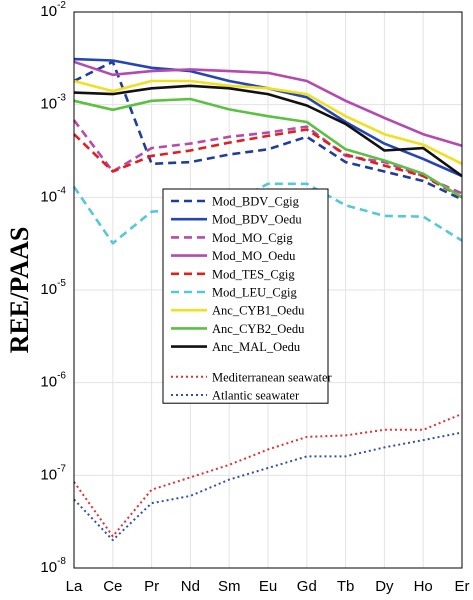 This screenshot has width=473, height=600. I want to click on x-tick-label: La, so click(74, 586).